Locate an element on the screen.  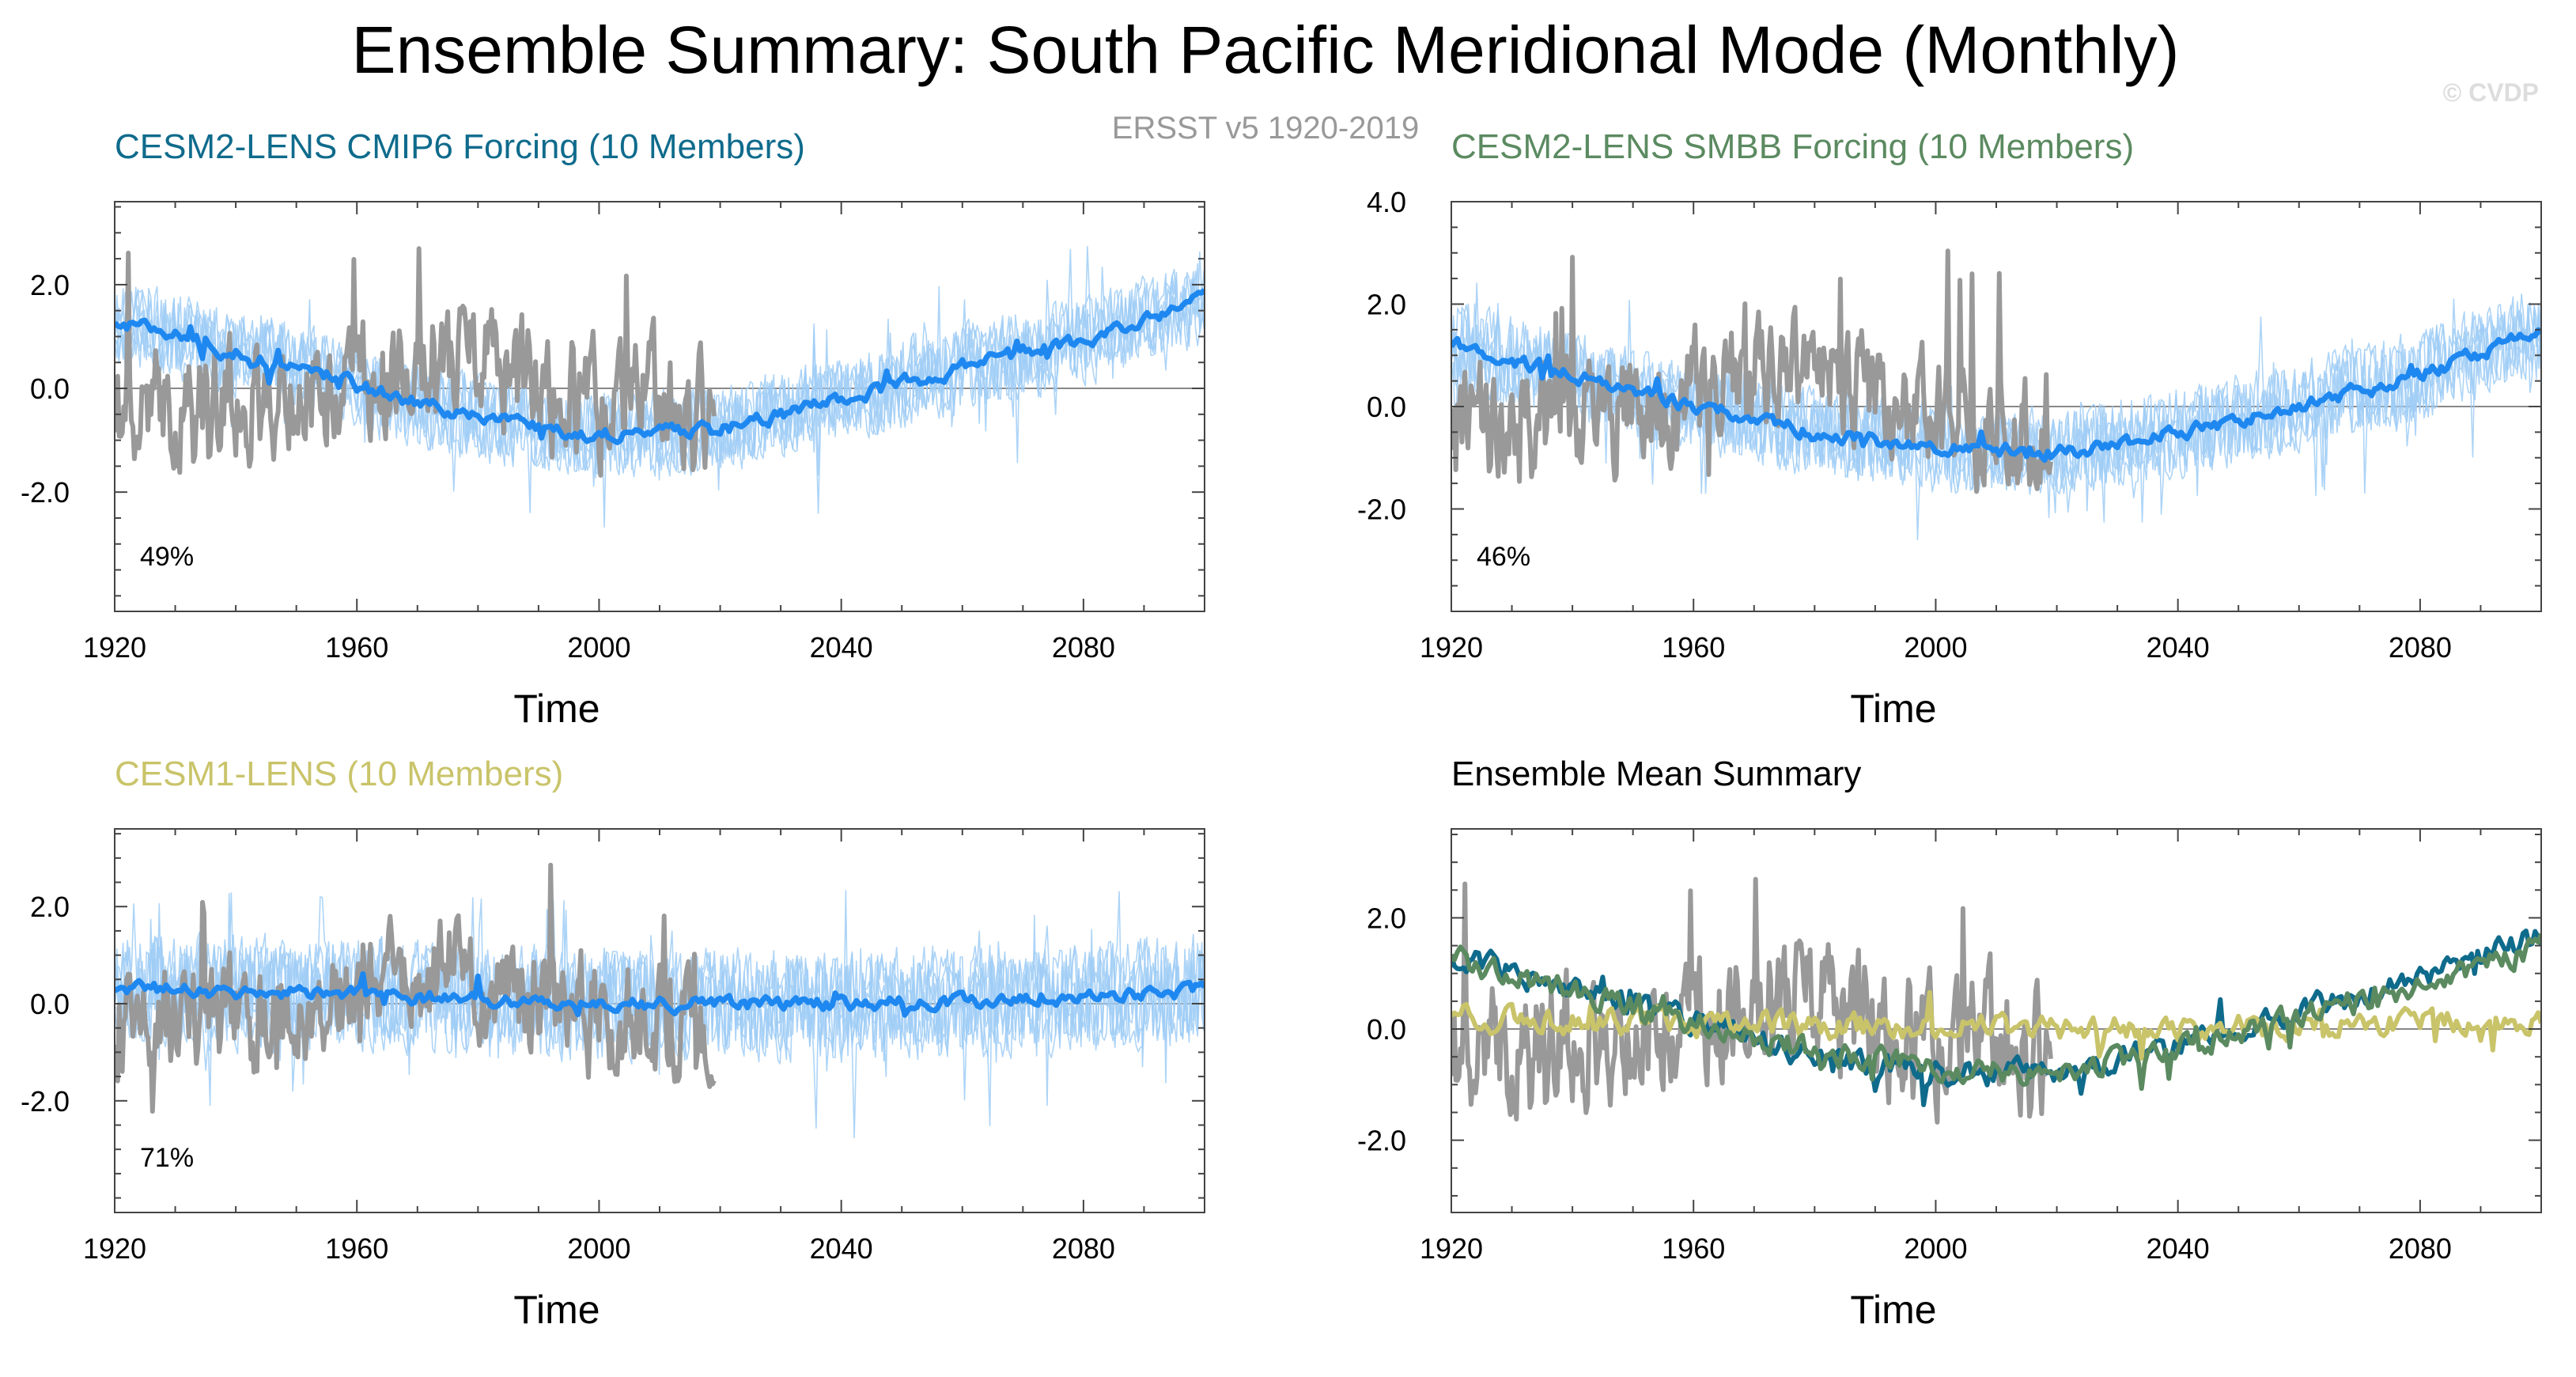
pattern-correlation-label: 71% is located at coordinates (167, 1158).